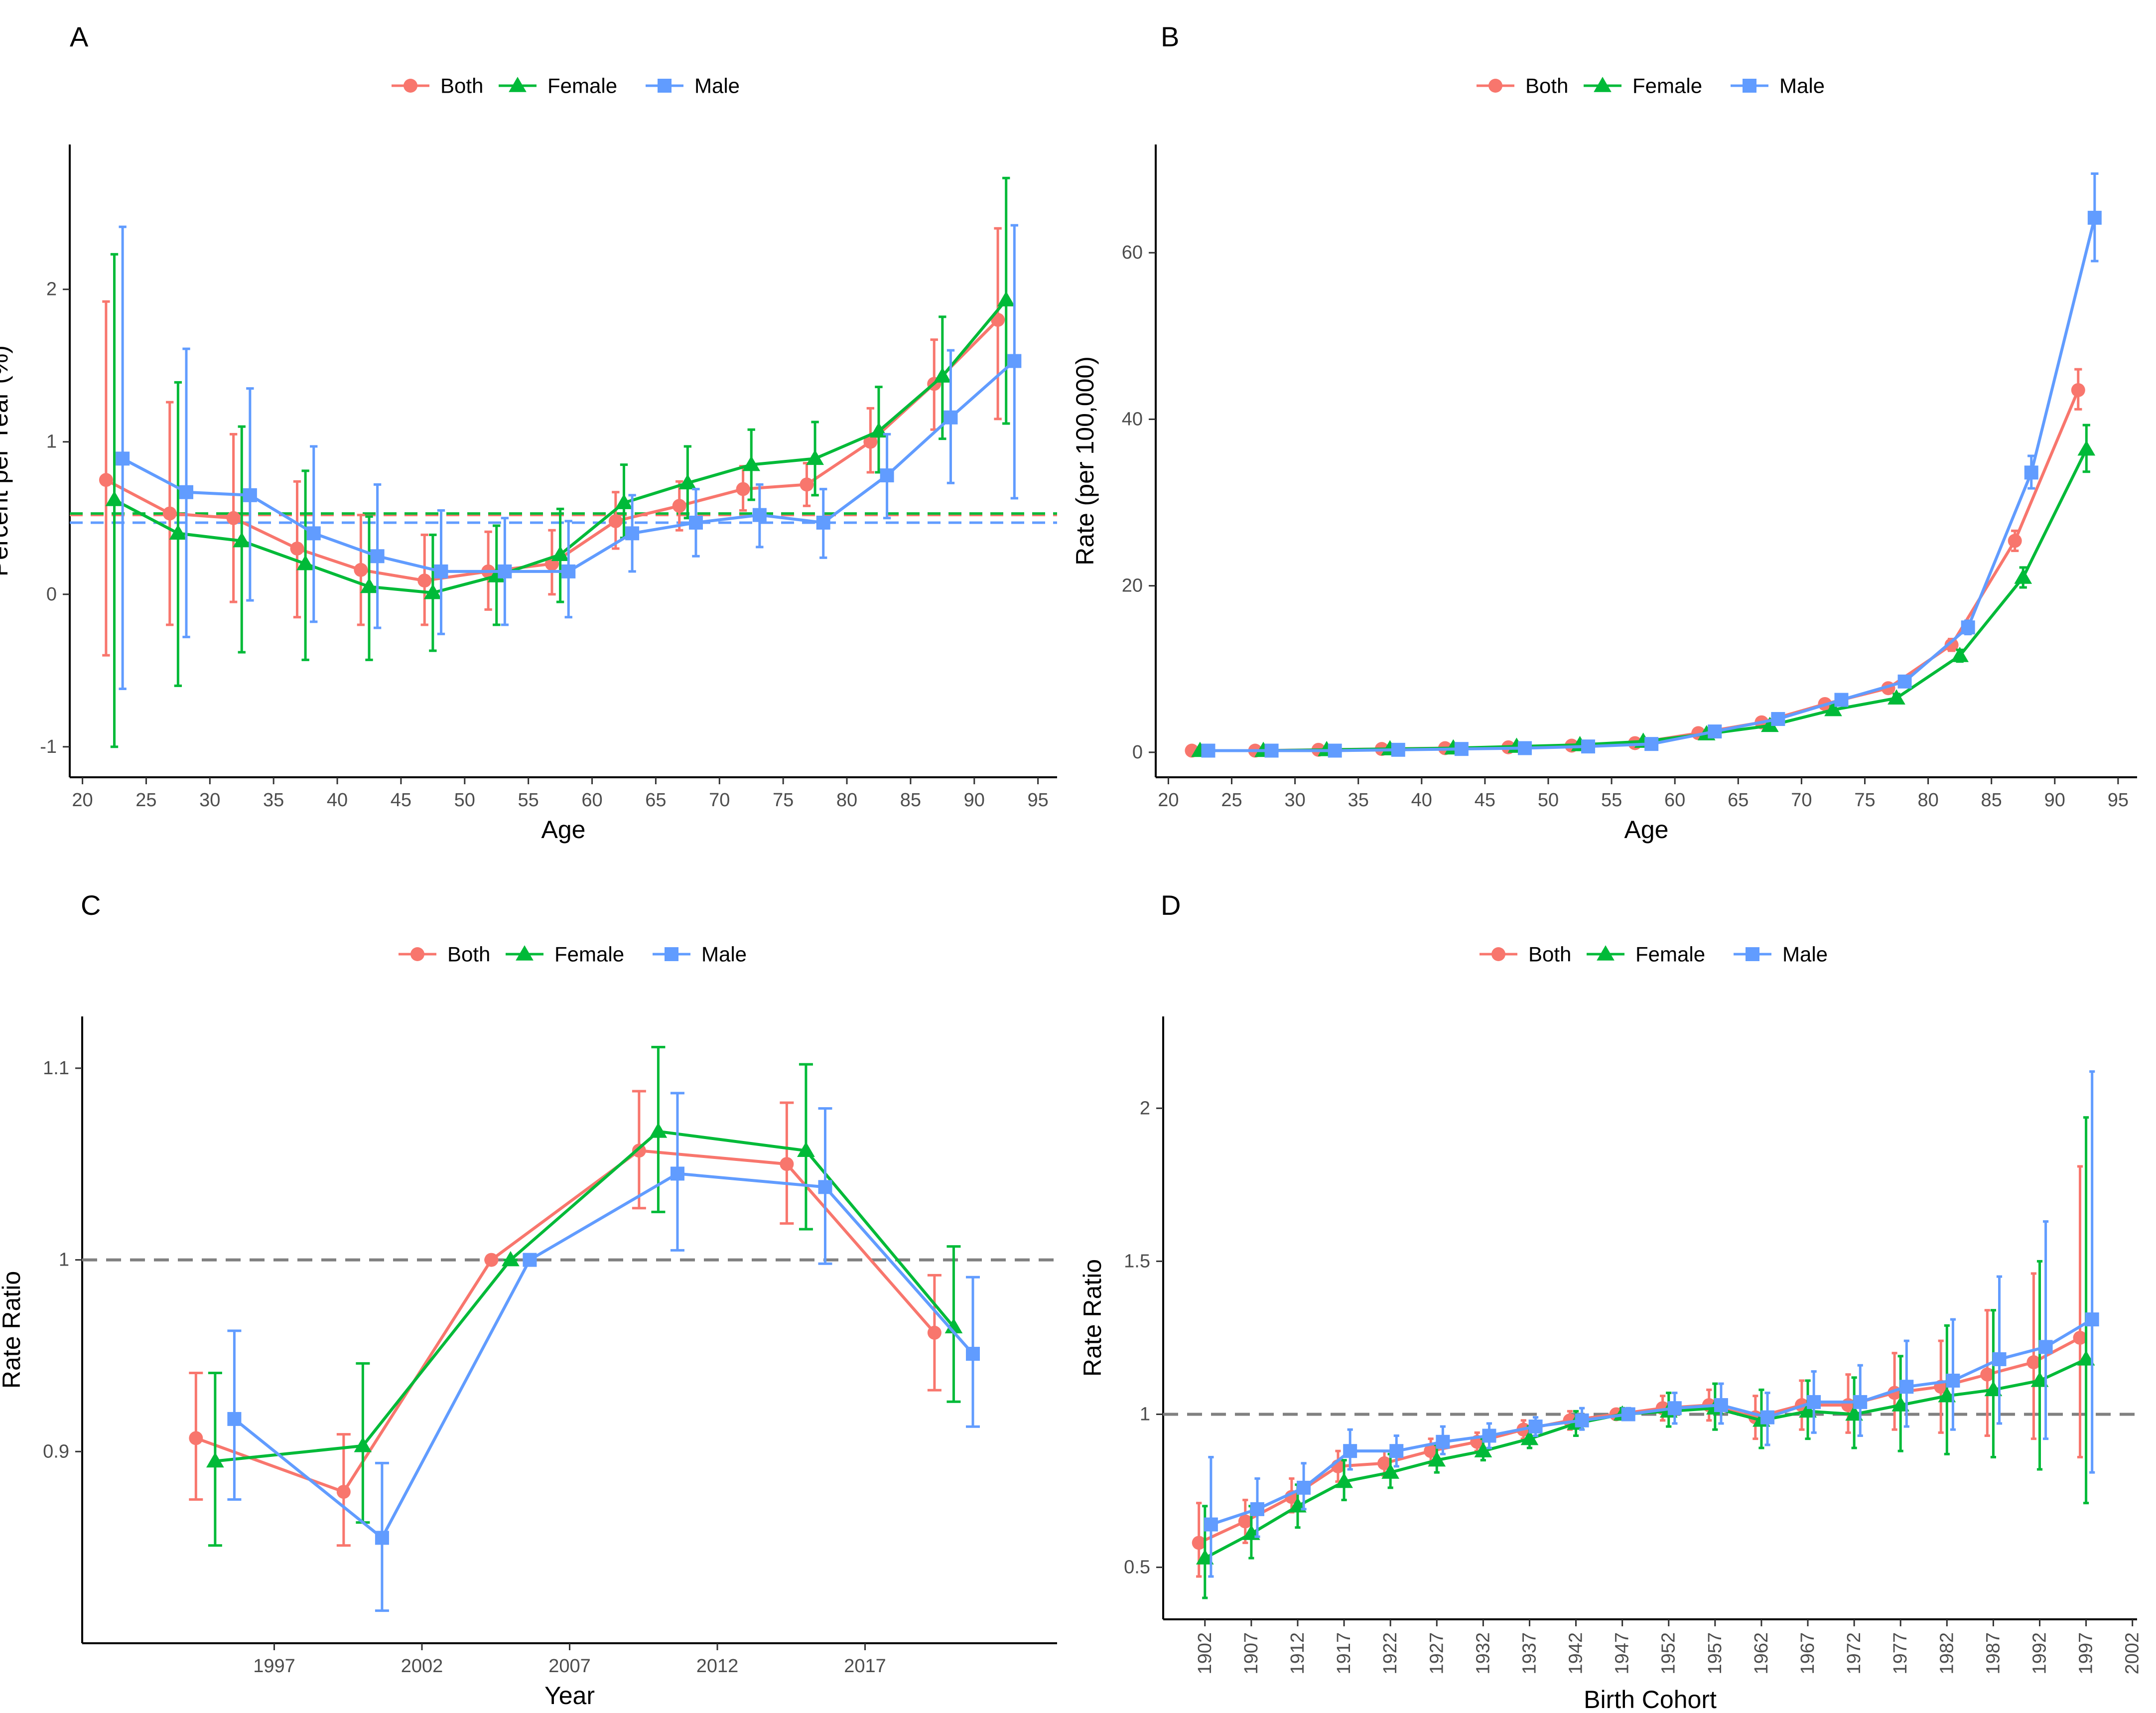 This screenshot has width=2156, height=1713. What do you see at coordinates (910, 800) in the screenshot?
I see `x-tick-label: 85` at bounding box center [910, 800].